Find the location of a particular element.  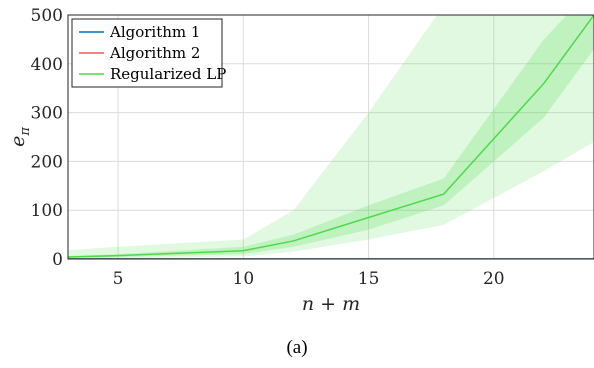

y-tick-label: 200 is located at coordinates (47, 162).